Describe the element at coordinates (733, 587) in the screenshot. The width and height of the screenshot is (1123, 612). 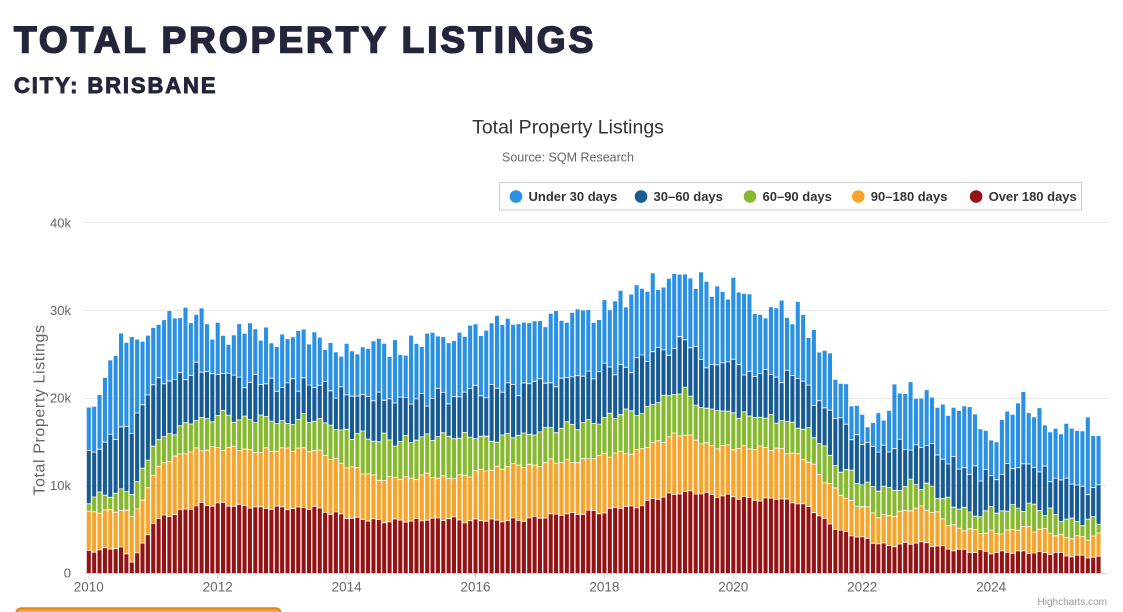
I see `svg-text: 2020` at that location.